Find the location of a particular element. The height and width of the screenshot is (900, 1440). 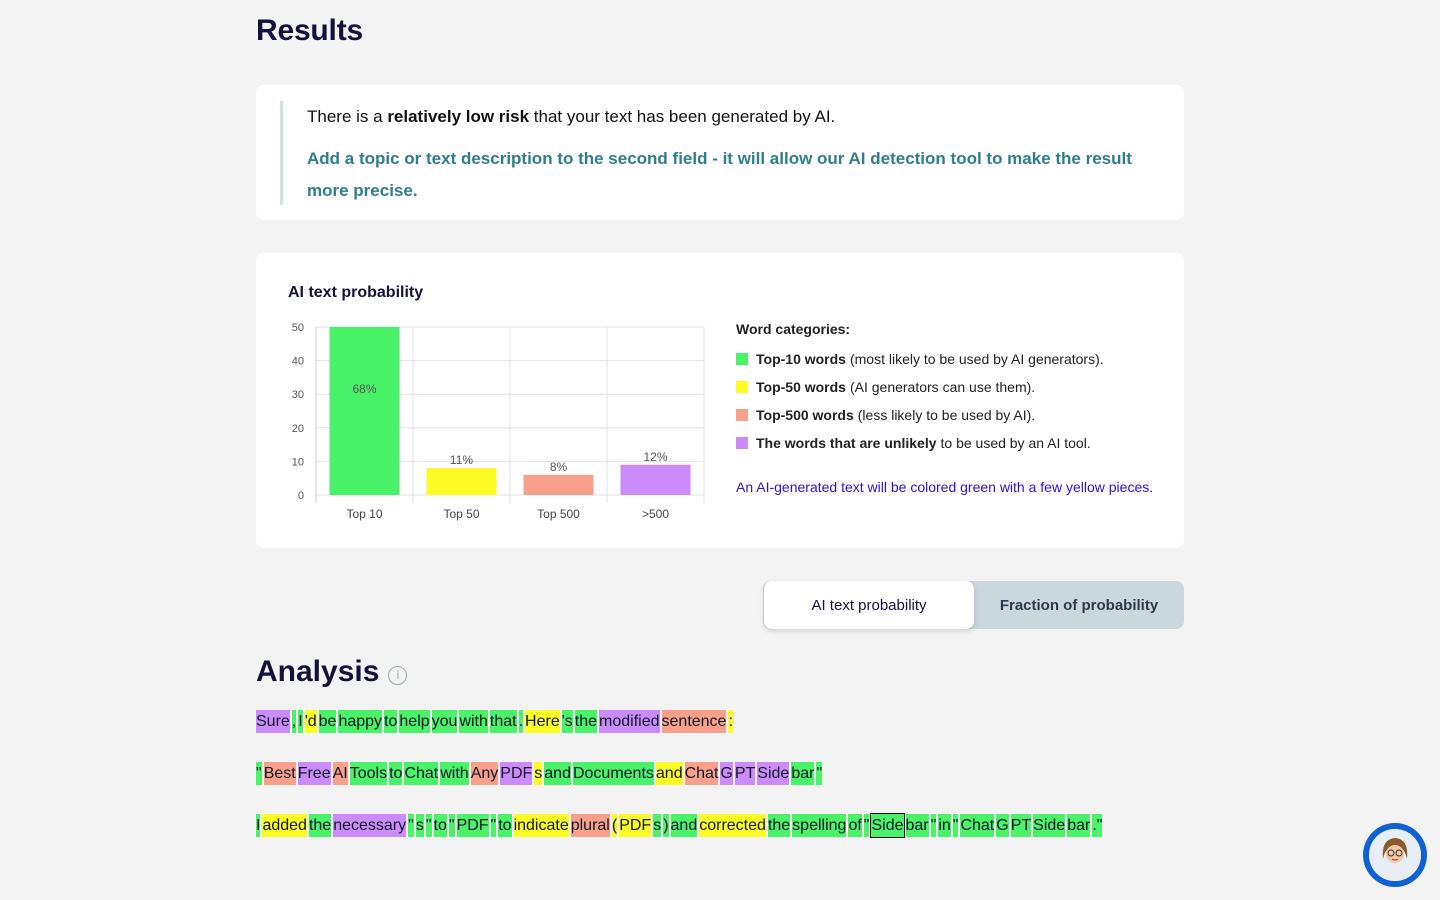

info-icon: i is located at coordinates (398, 675).